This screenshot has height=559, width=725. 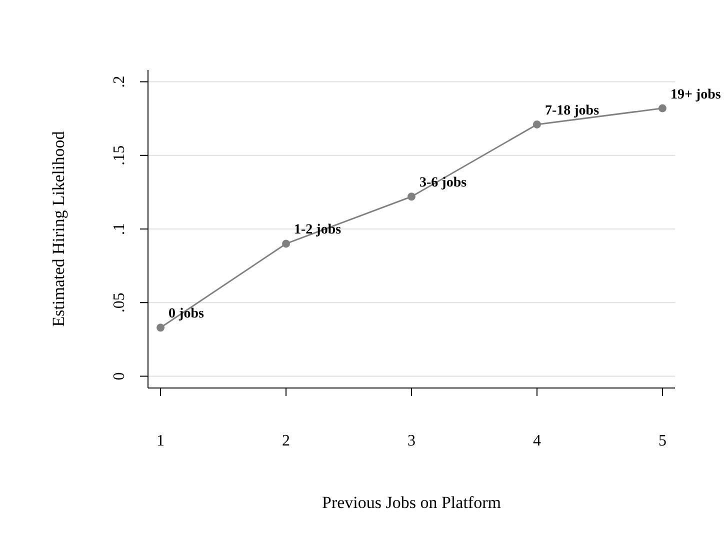 I want to click on annotation: 3-6 jobs, so click(x=444, y=183).